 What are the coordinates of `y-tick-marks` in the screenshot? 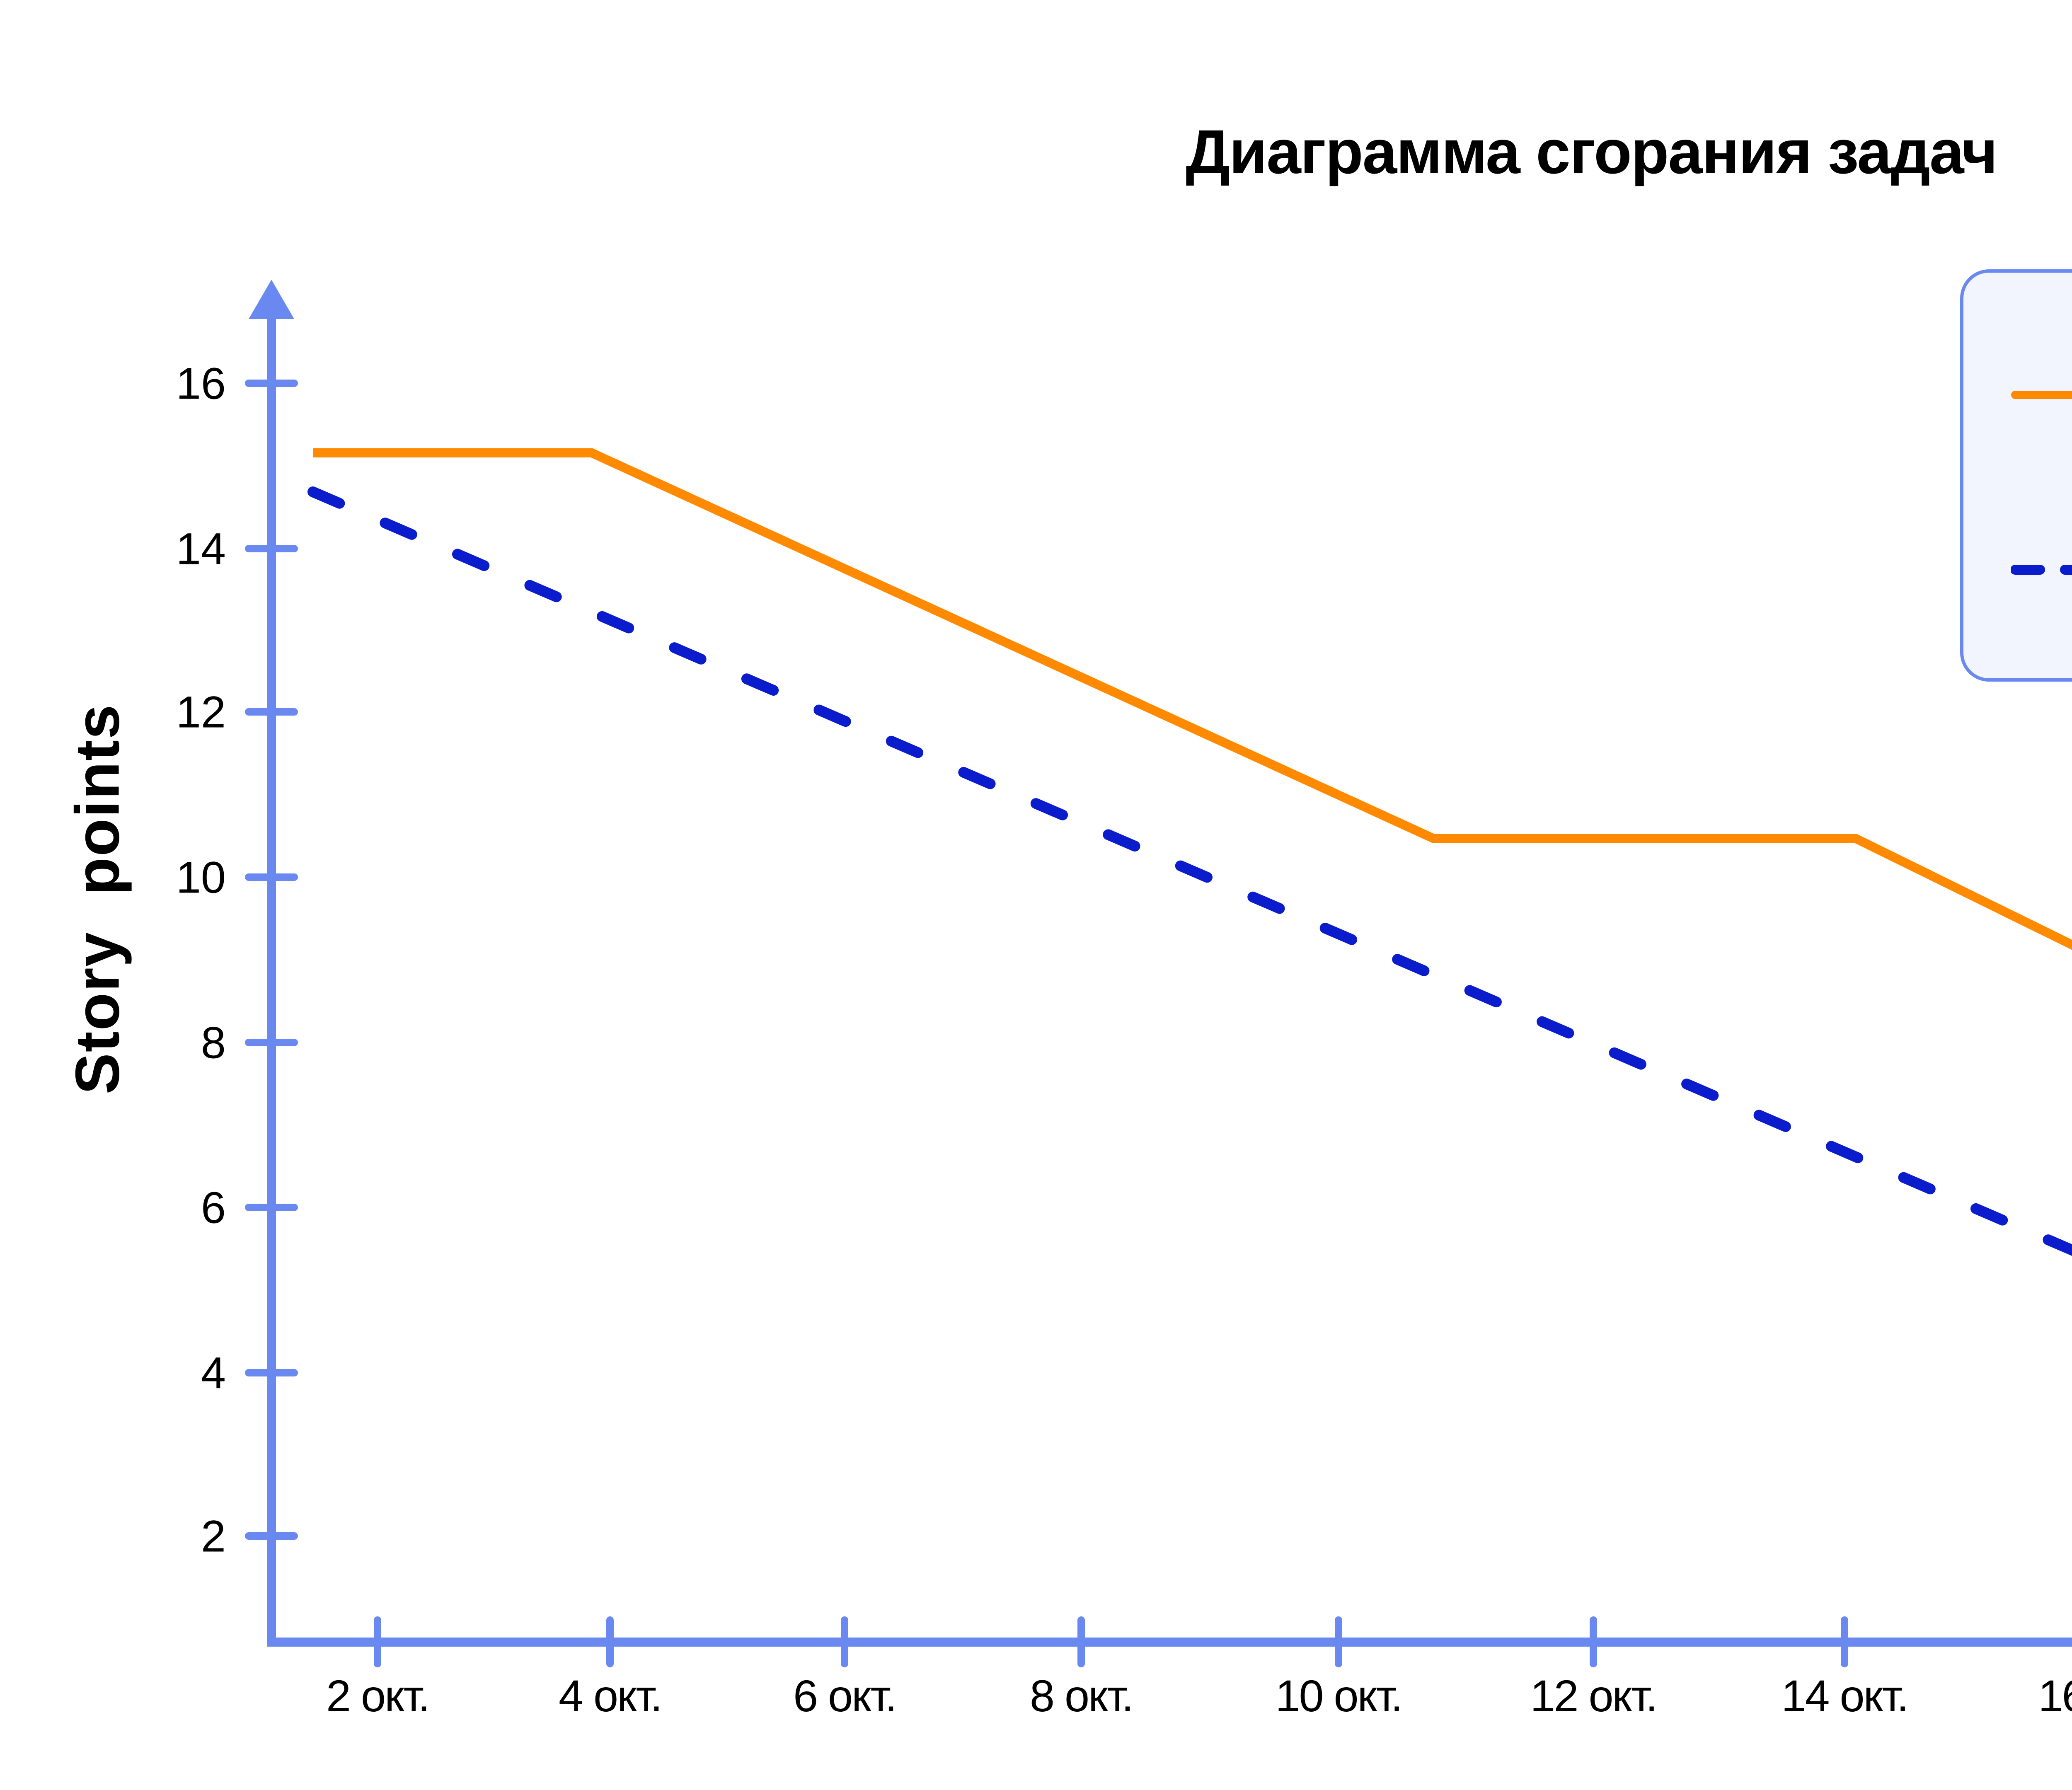 It's located at (271, 960).